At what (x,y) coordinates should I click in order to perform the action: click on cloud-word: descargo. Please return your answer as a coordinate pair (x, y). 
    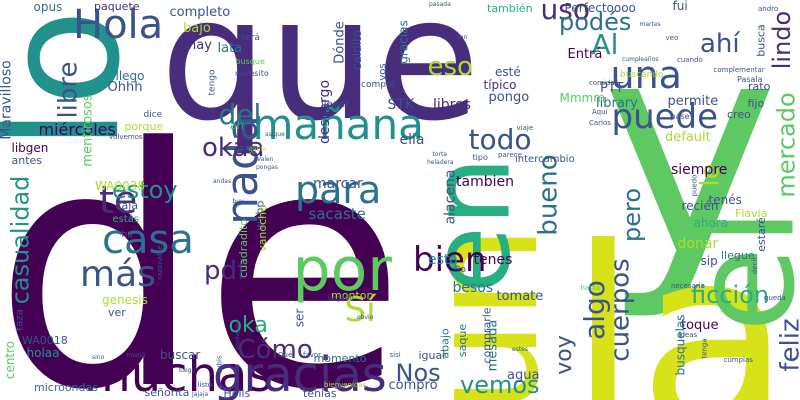
    Looking at the image, I should click on (325, 112).